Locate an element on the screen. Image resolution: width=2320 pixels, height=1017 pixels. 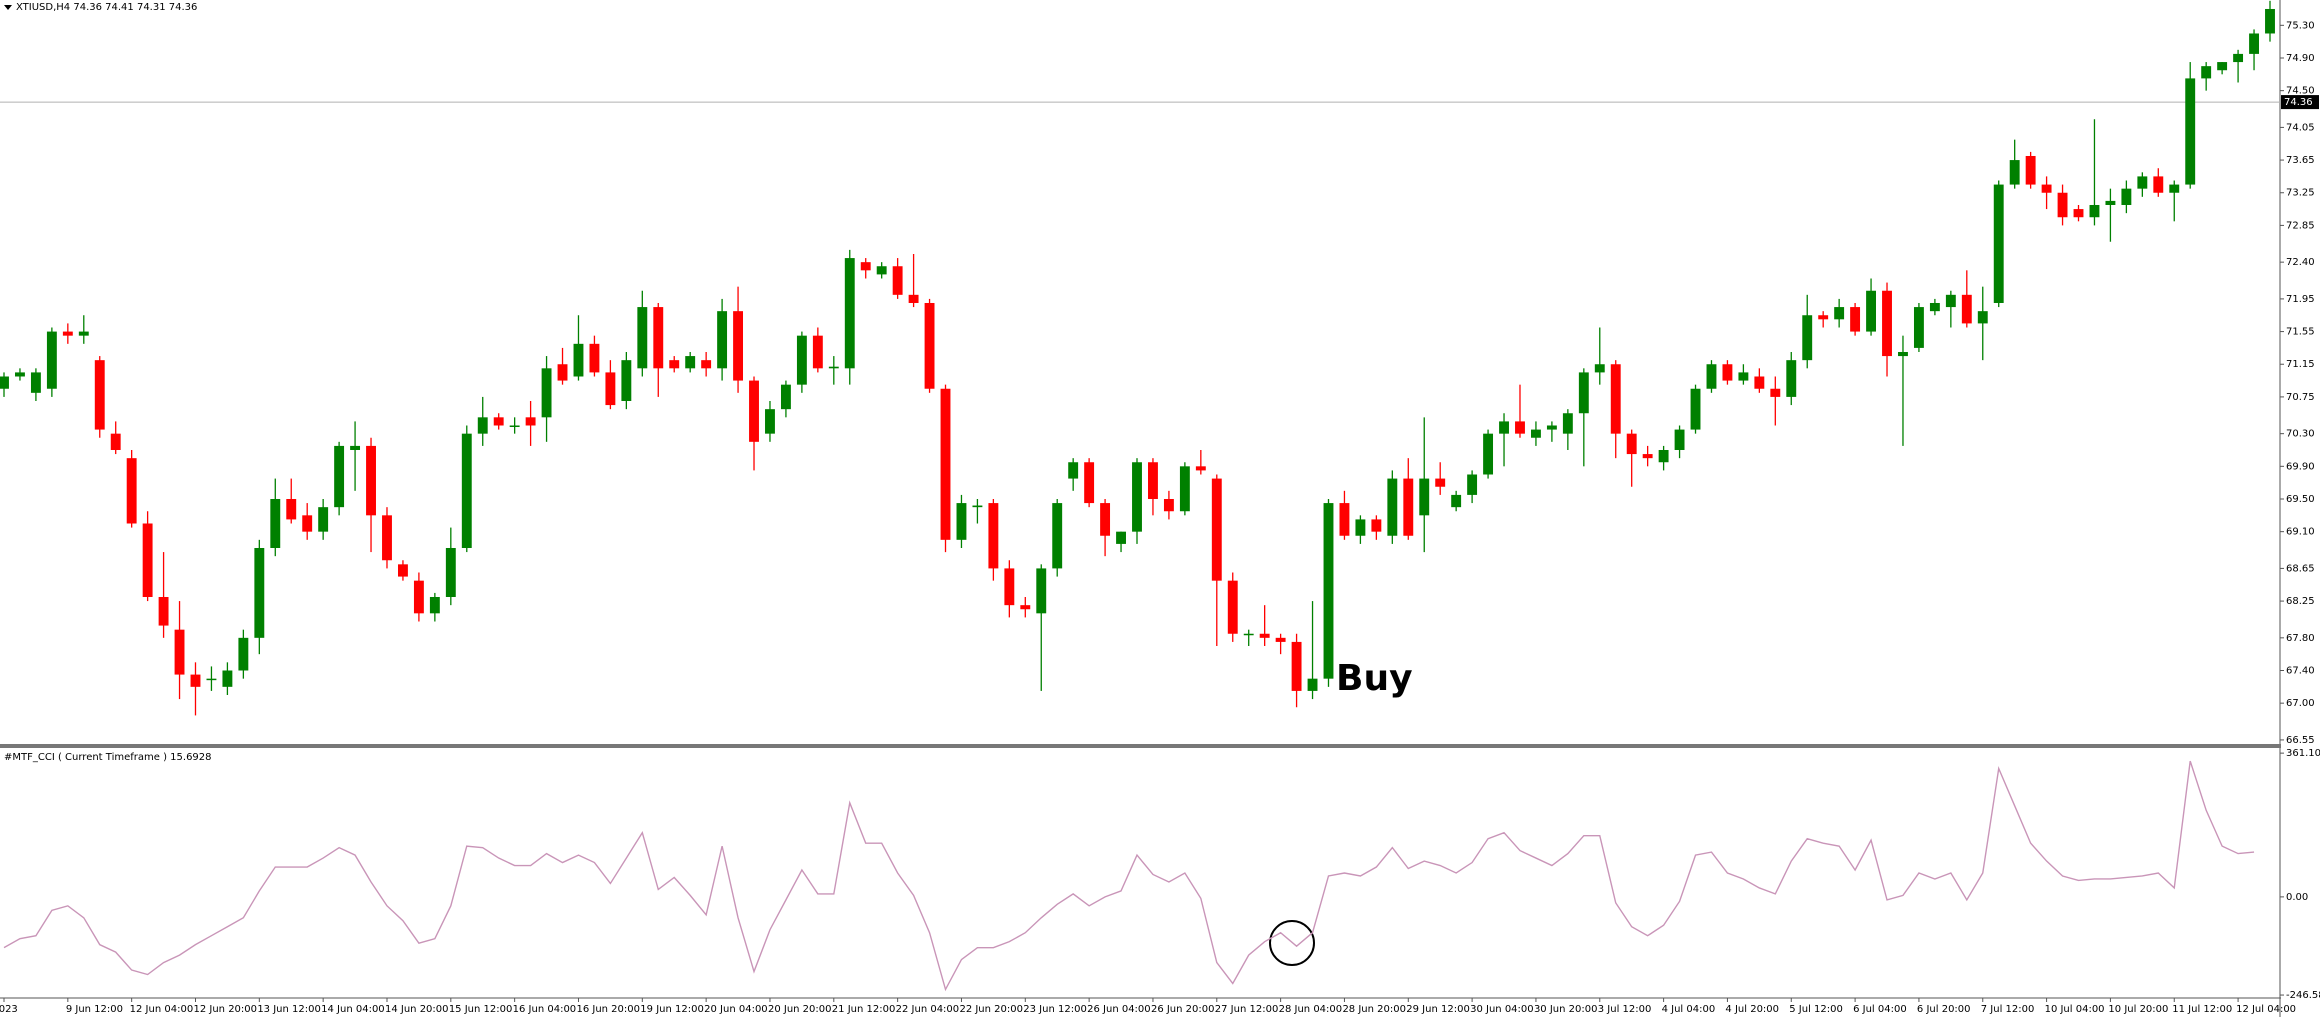
x-tick-label: 14 Jun 20:00 is located at coordinates (417, 1009).